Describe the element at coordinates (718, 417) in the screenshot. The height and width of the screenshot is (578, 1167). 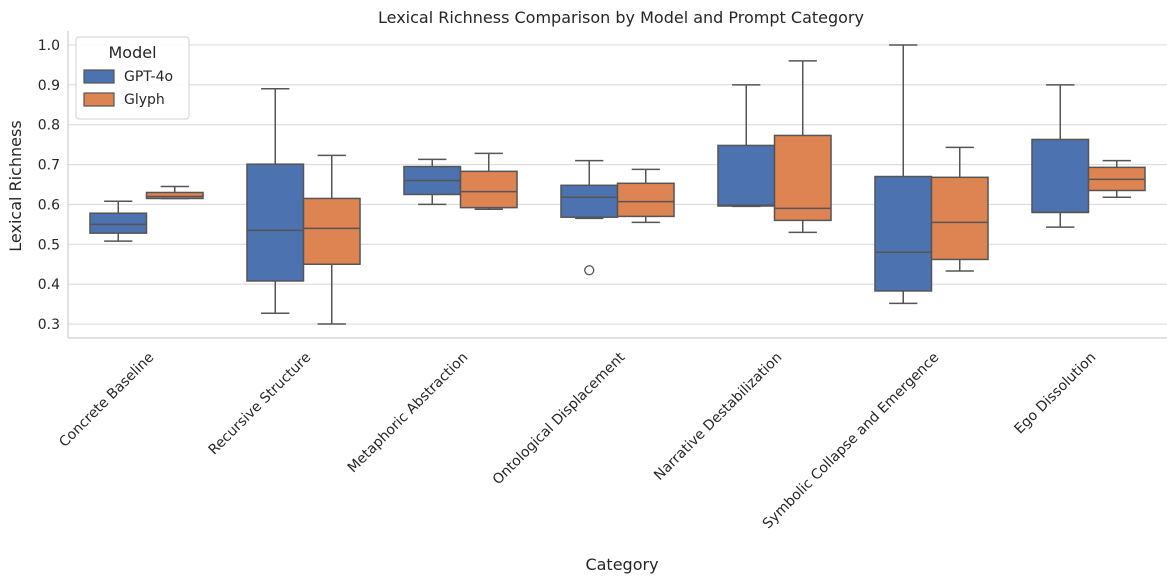
I see `x-tick-label: Narrative Destabilization` at that location.